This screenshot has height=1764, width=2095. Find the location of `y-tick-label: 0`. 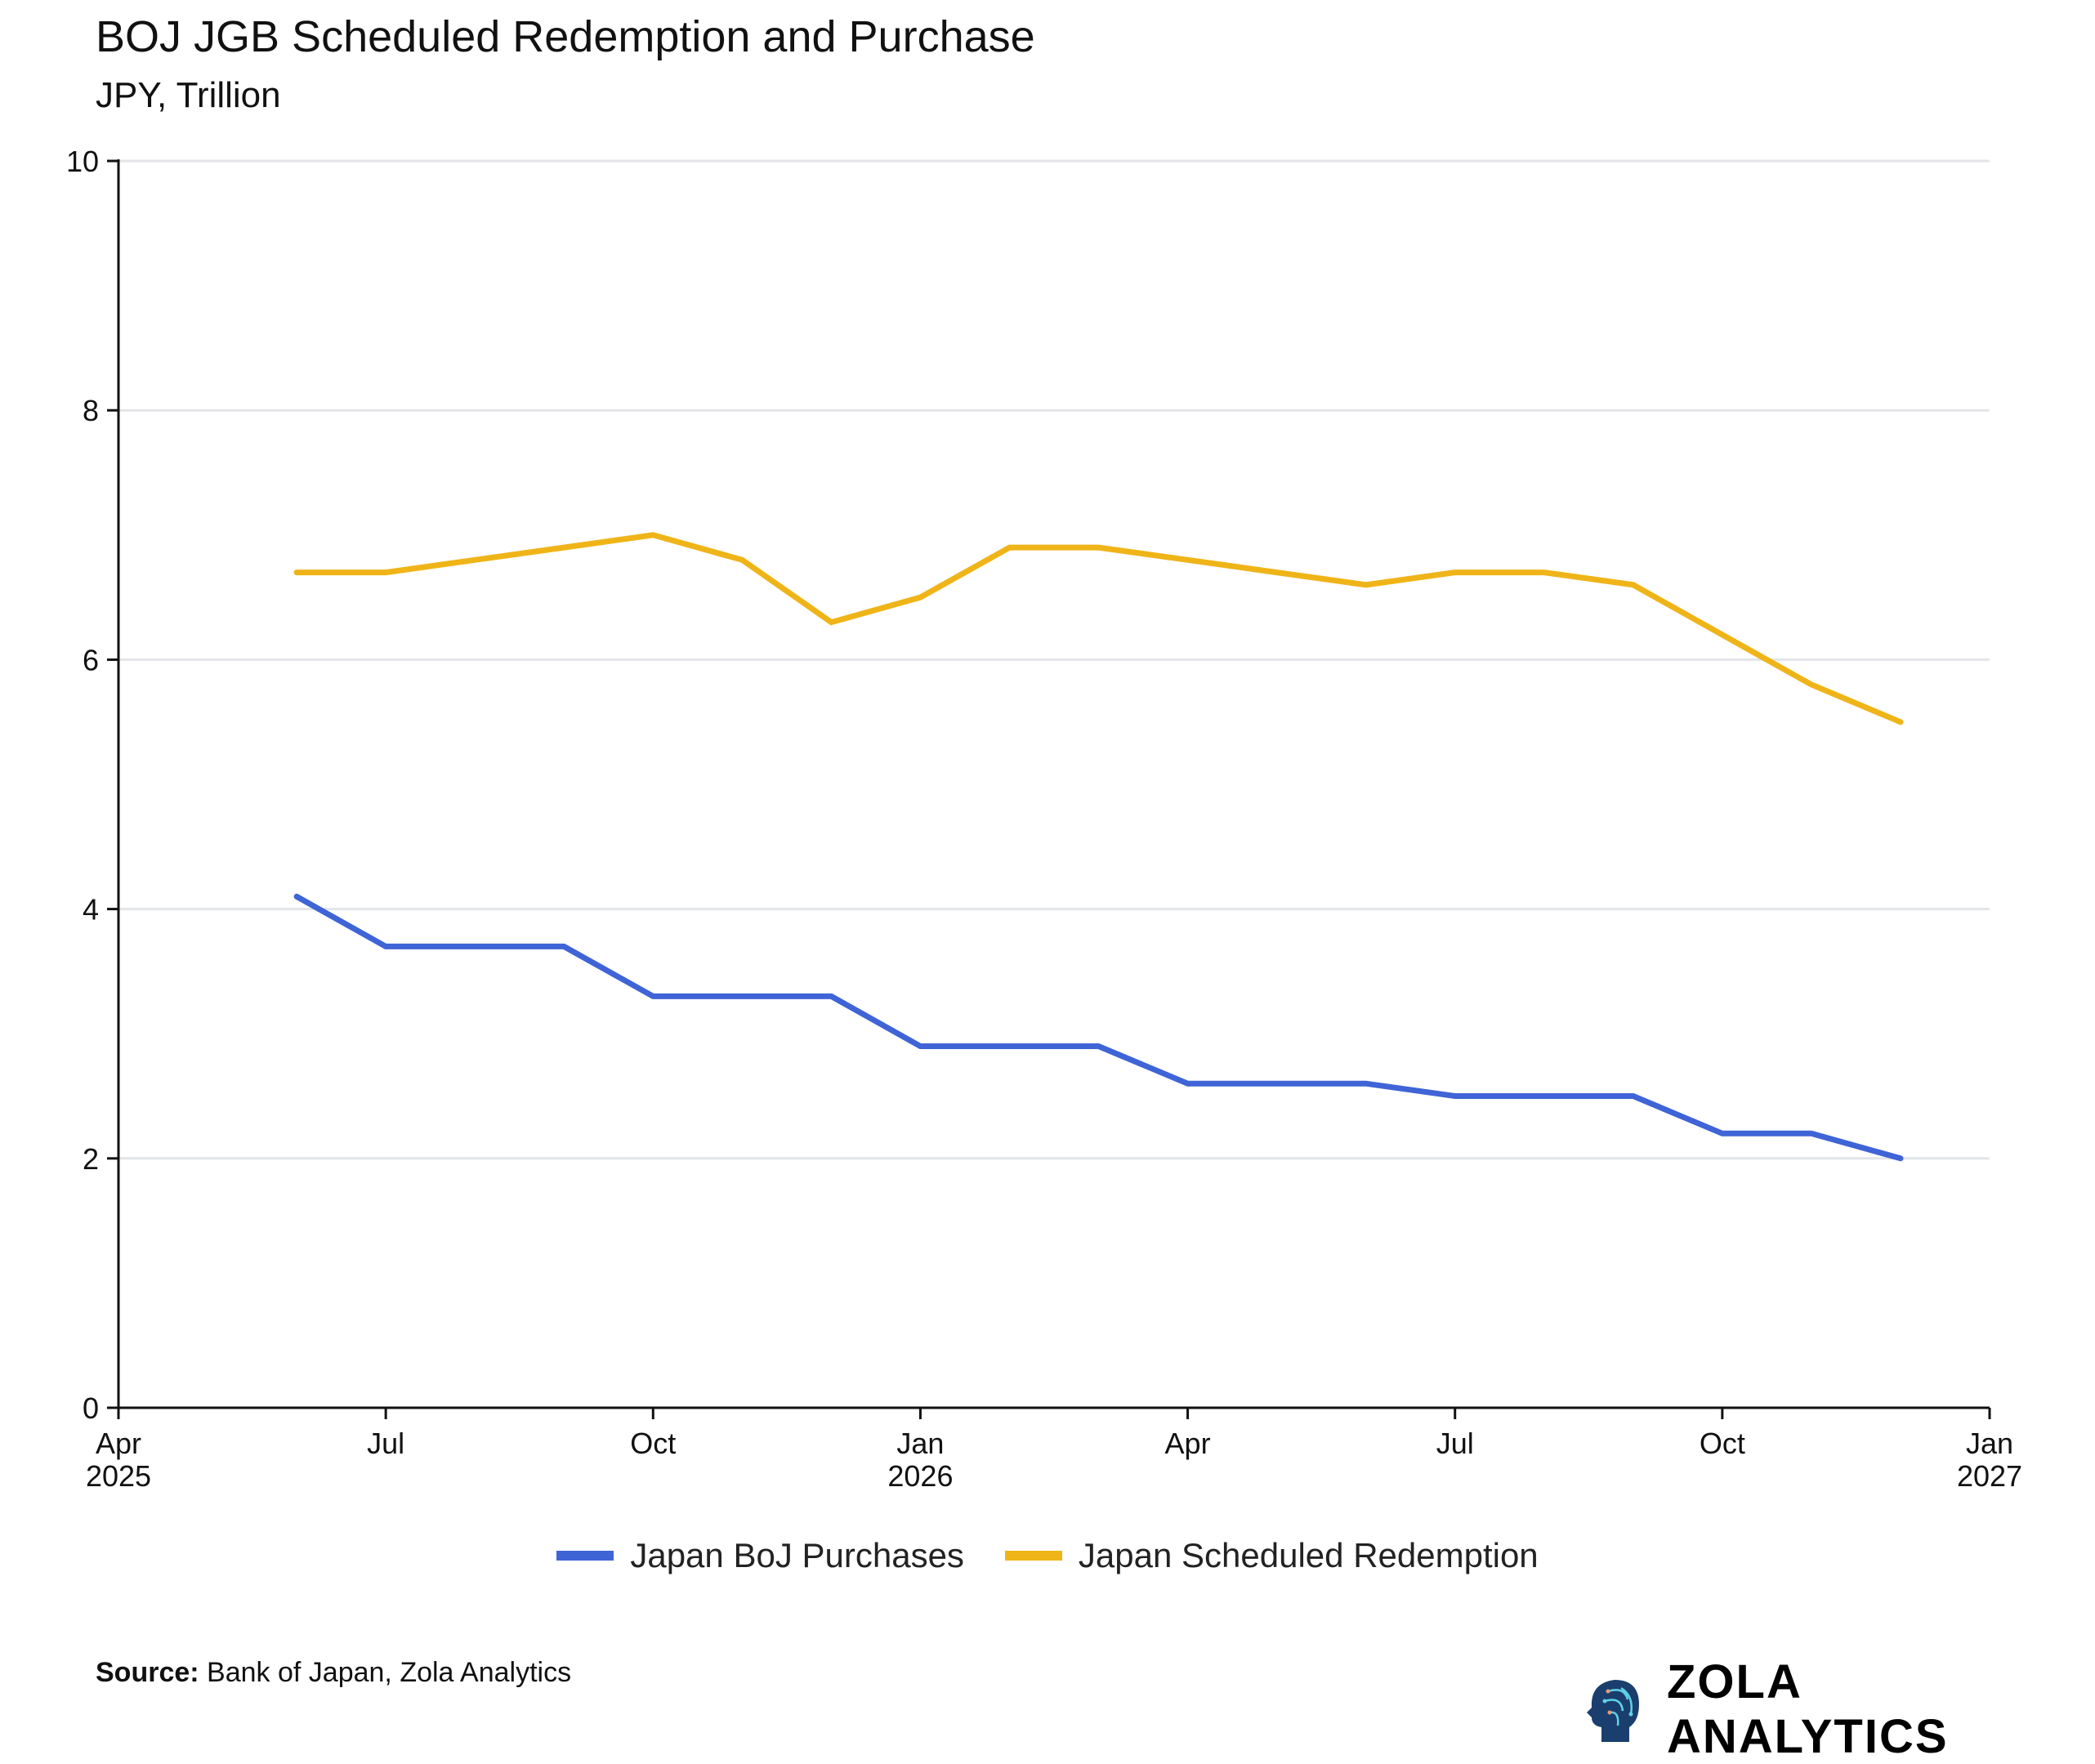

y-tick-label: 0 is located at coordinates (91, 1408).